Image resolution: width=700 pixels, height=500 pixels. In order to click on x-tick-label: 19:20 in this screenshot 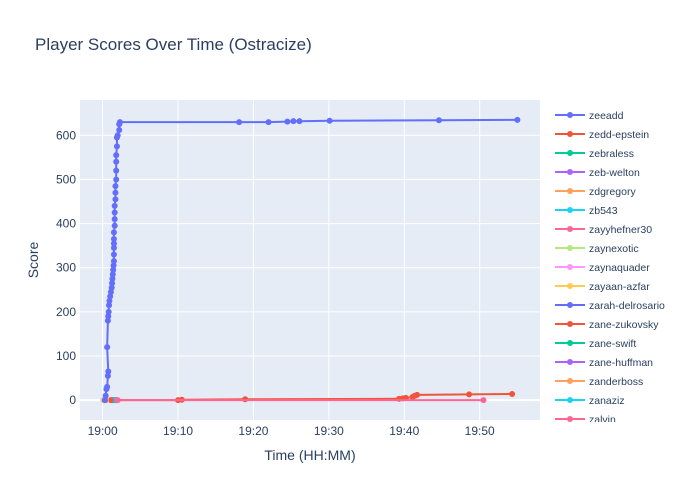, I will do `click(253, 431)`.